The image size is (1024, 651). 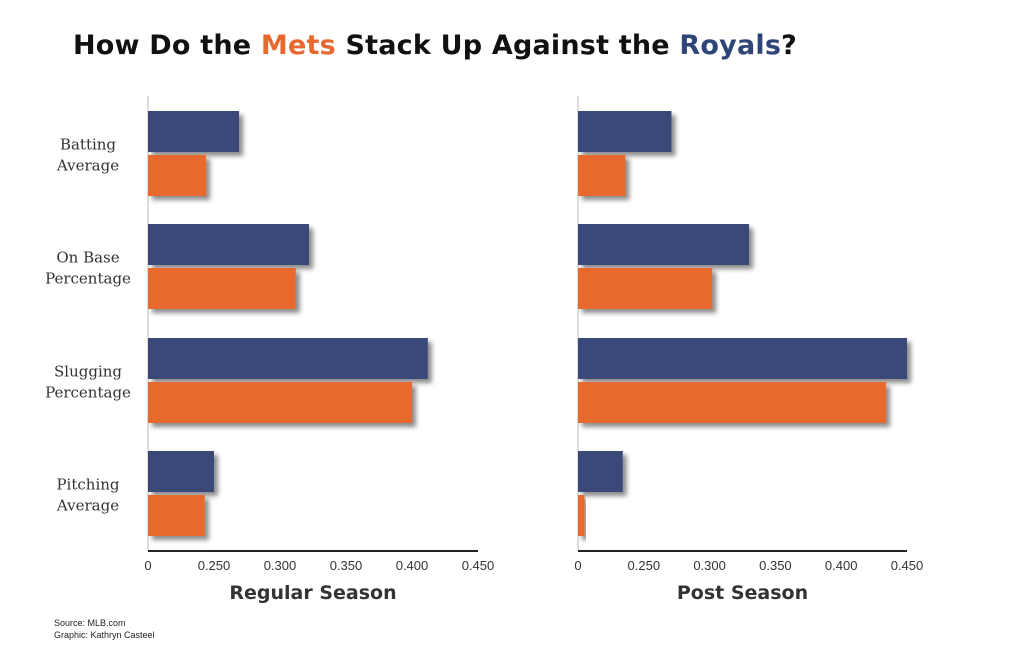 What do you see at coordinates (104, 629) in the screenshot?
I see `source-note: Source: MLB.com Graphic: Kathryn Casteel` at bounding box center [104, 629].